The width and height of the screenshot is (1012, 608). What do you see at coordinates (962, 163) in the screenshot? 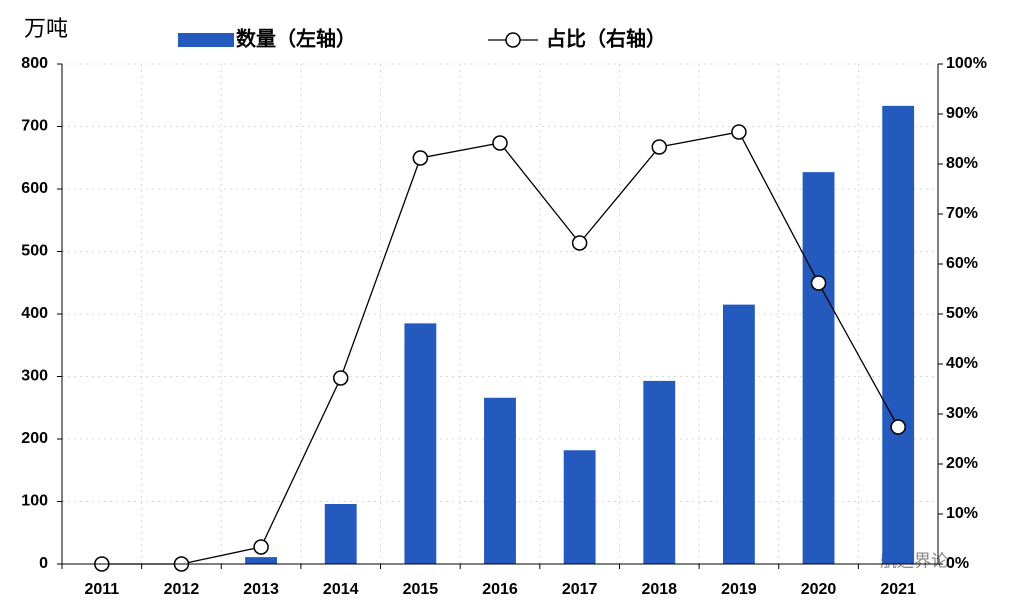
I see `y2-tick-label: 80%` at bounding box center [962, 163].